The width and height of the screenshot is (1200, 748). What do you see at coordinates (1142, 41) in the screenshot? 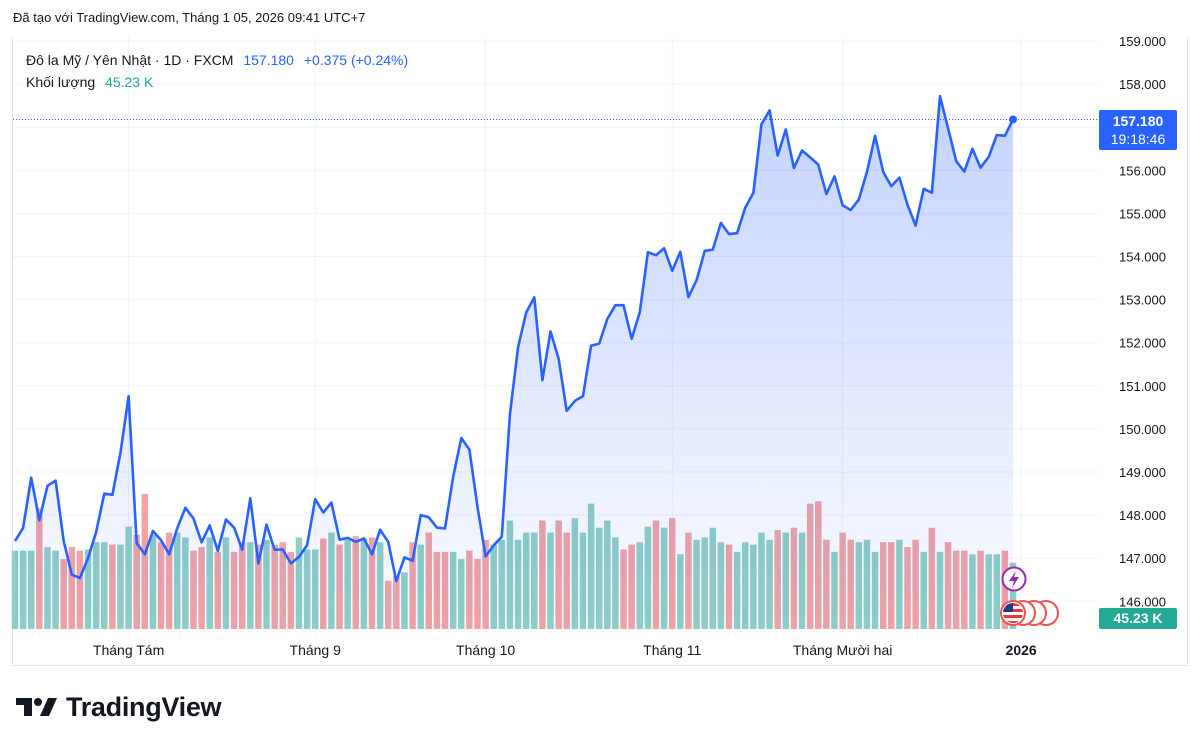
I see `y-tick-label: 159.000` at bounding box center [1142, 41].